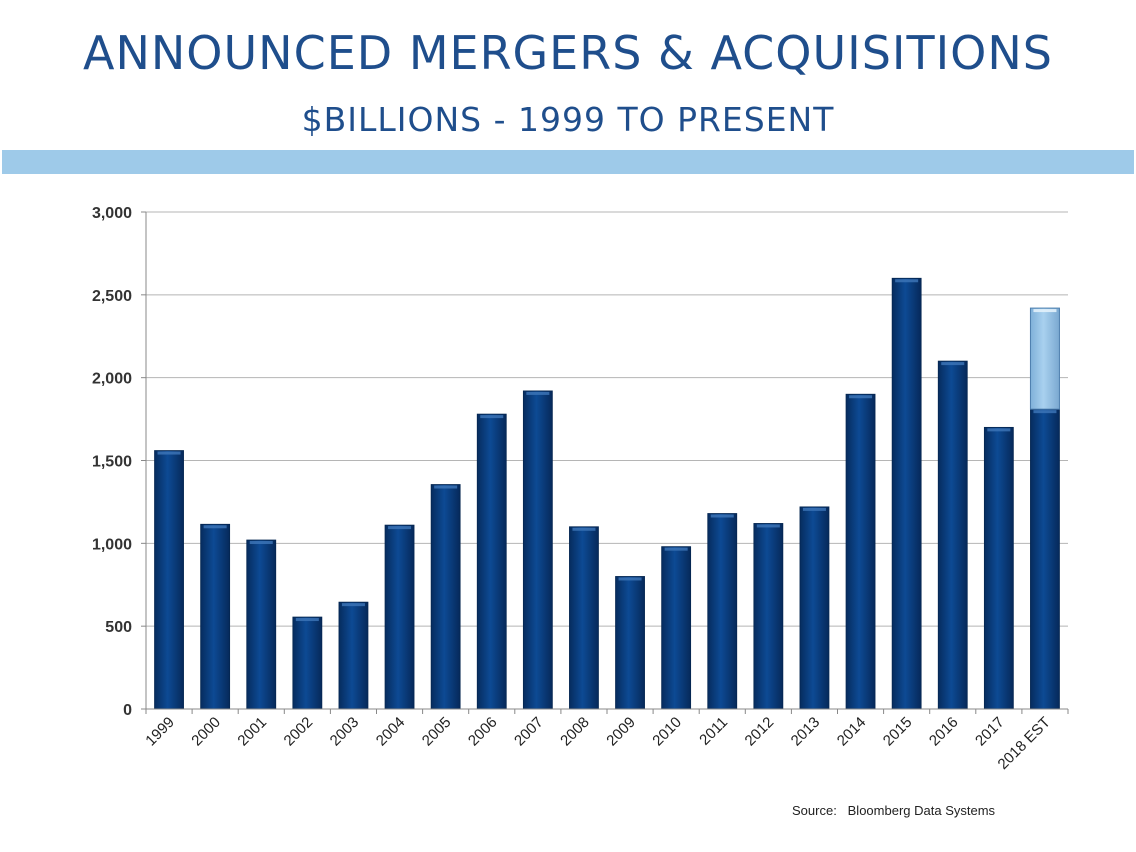 This screenshot has width=1136, height=852. What do you see at coordinates (944, 732) in the screenshot?
I see `x-tick-label: 2016` at bounding box center [944, 732].